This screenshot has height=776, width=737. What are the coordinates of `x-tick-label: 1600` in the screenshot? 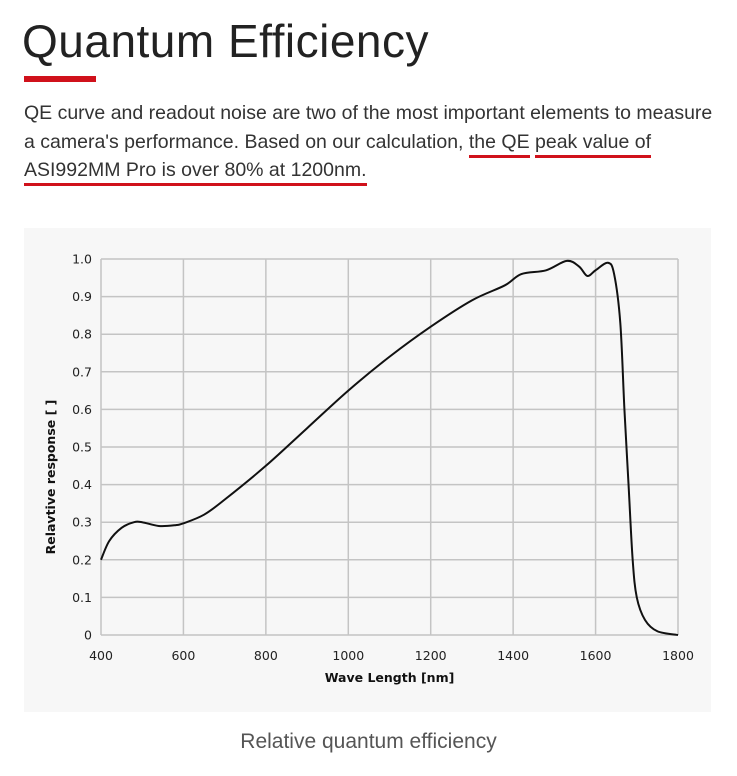 It's located at (596, 655).